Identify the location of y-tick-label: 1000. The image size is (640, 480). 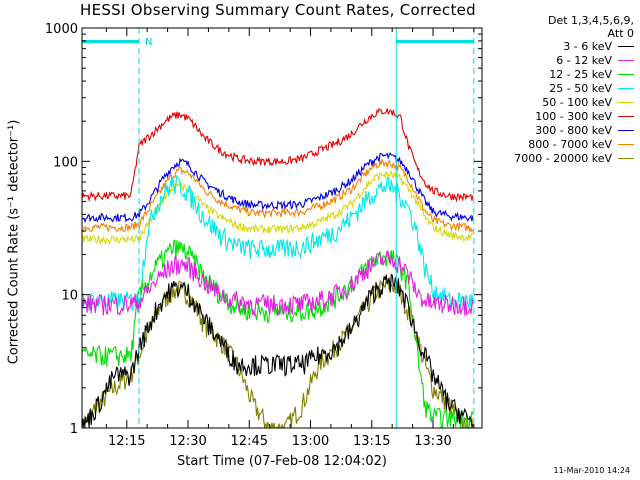
(61, 29).